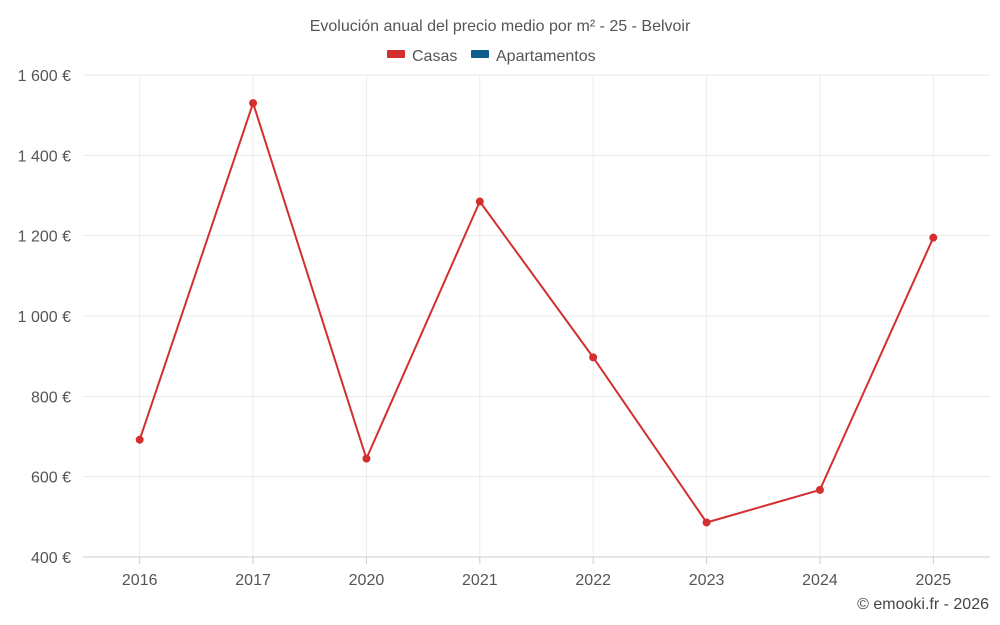 This screenshot has width=1000, height=625. I want to click on y-tick-label: 1 200 €, so click(44, 237).